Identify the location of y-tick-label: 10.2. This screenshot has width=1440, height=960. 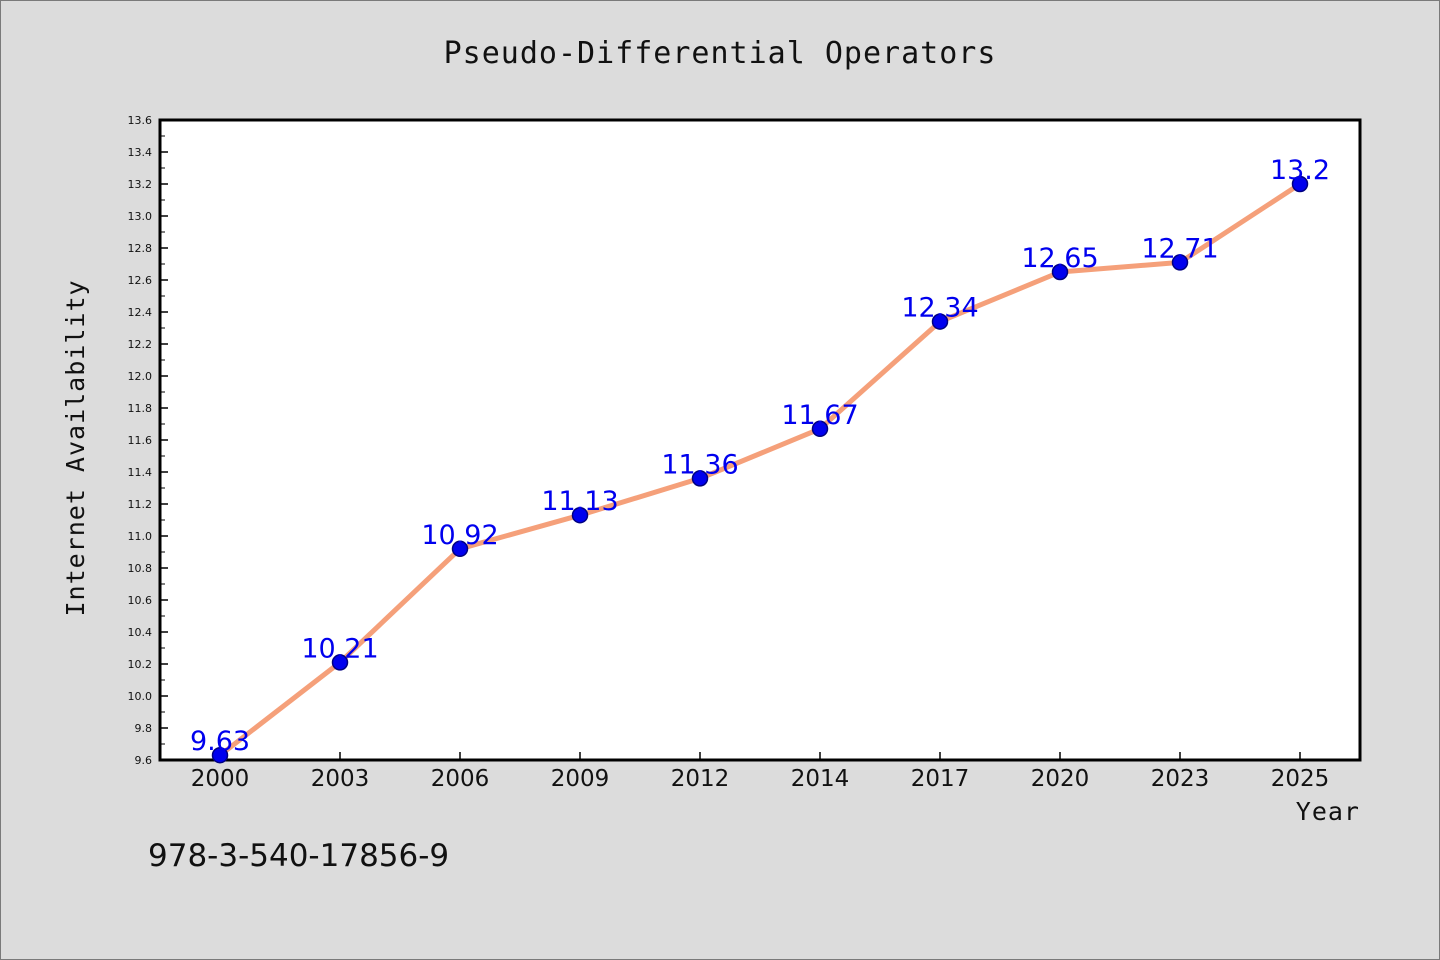
(140, 664).